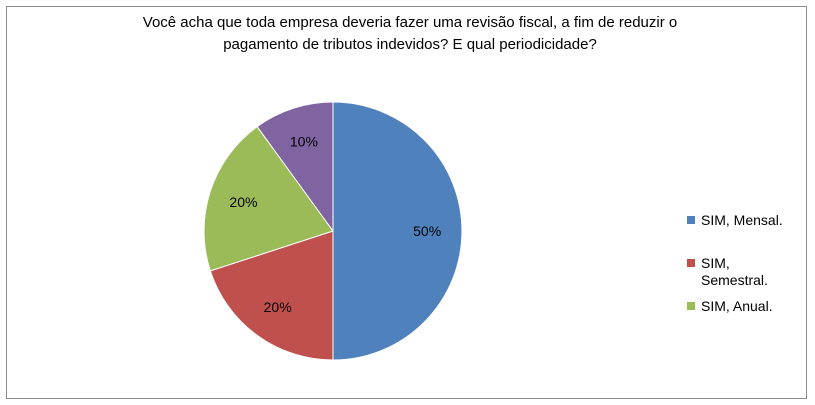 Image resolution: width=815 pixels, height=405 pixels. Describe the element at coordinates (304, 141) in the screenshot. I see `pie-data-label-4: 10%` at that location.